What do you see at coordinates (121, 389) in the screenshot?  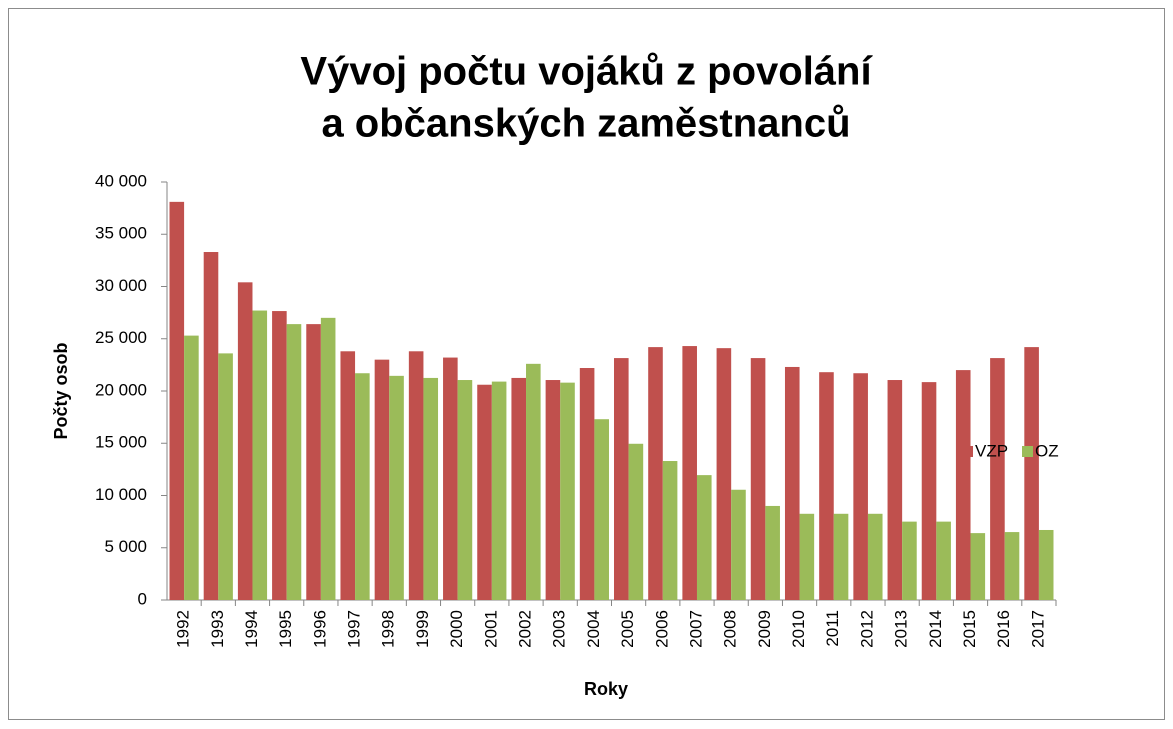 I see `y-tick-label: 20 000` at bounding box center [121, 389].